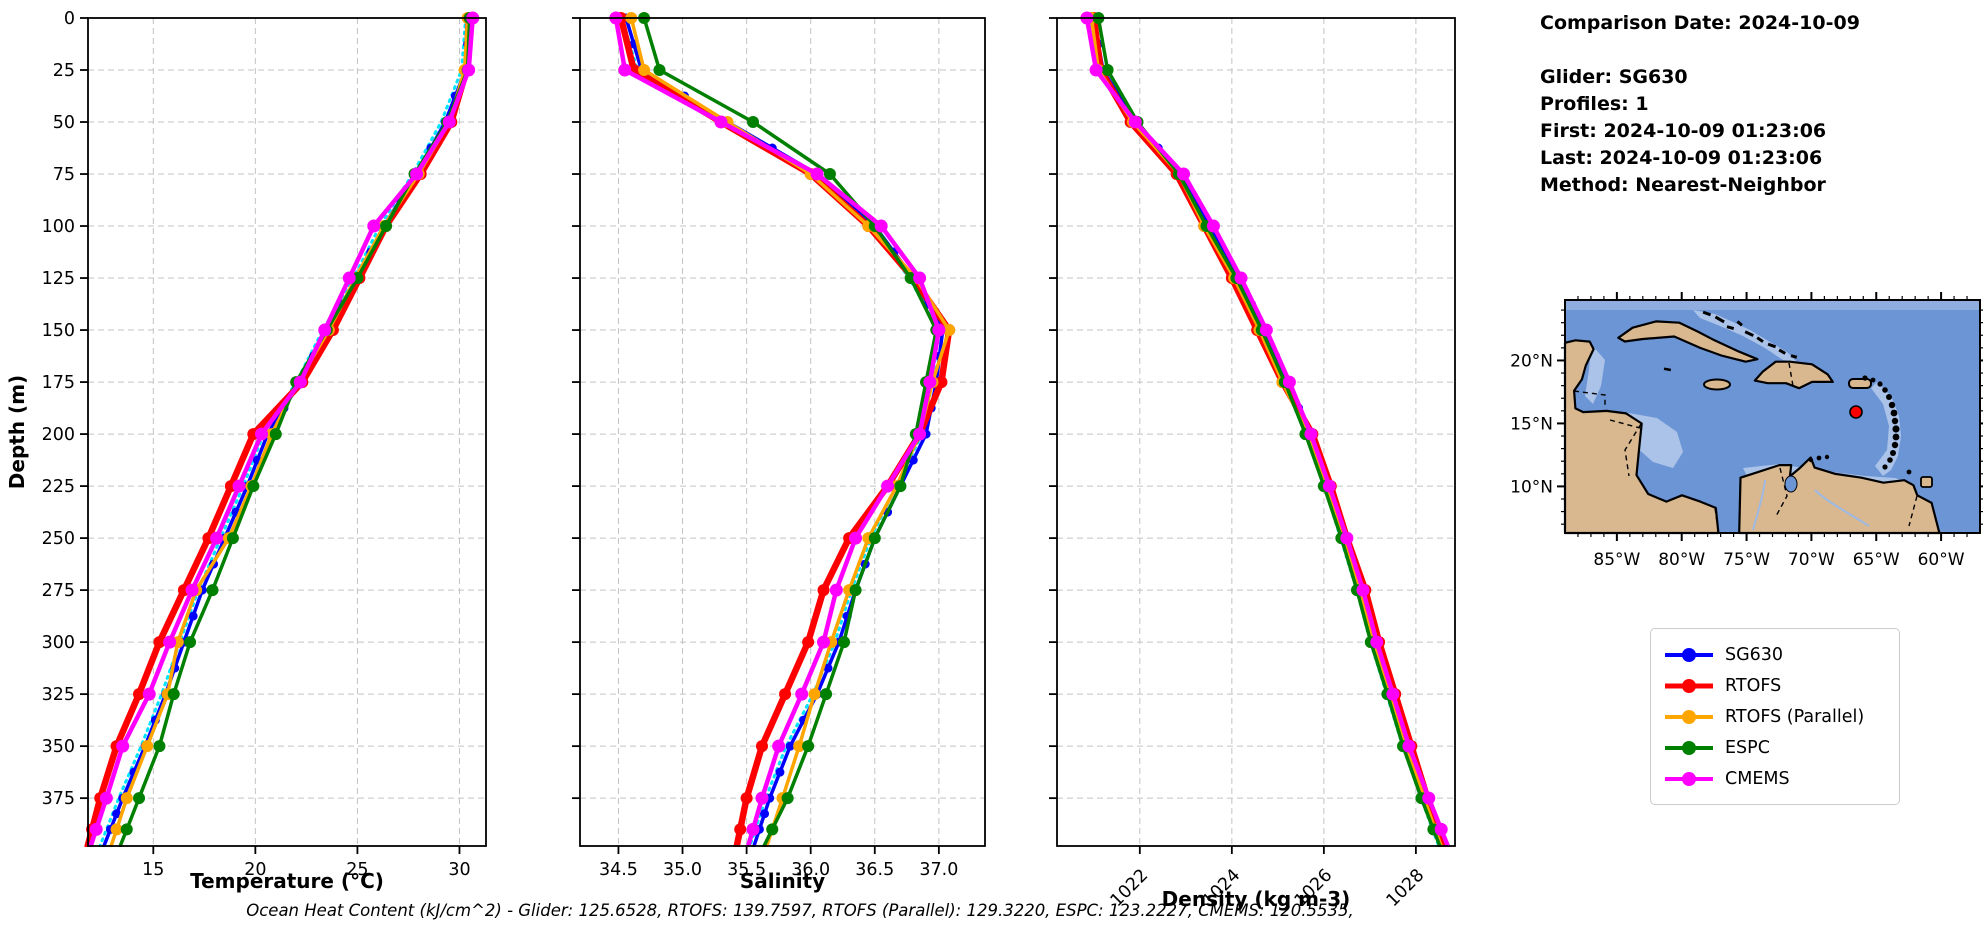  I want to click on map-lesser-antilles, so click(1860, 425).